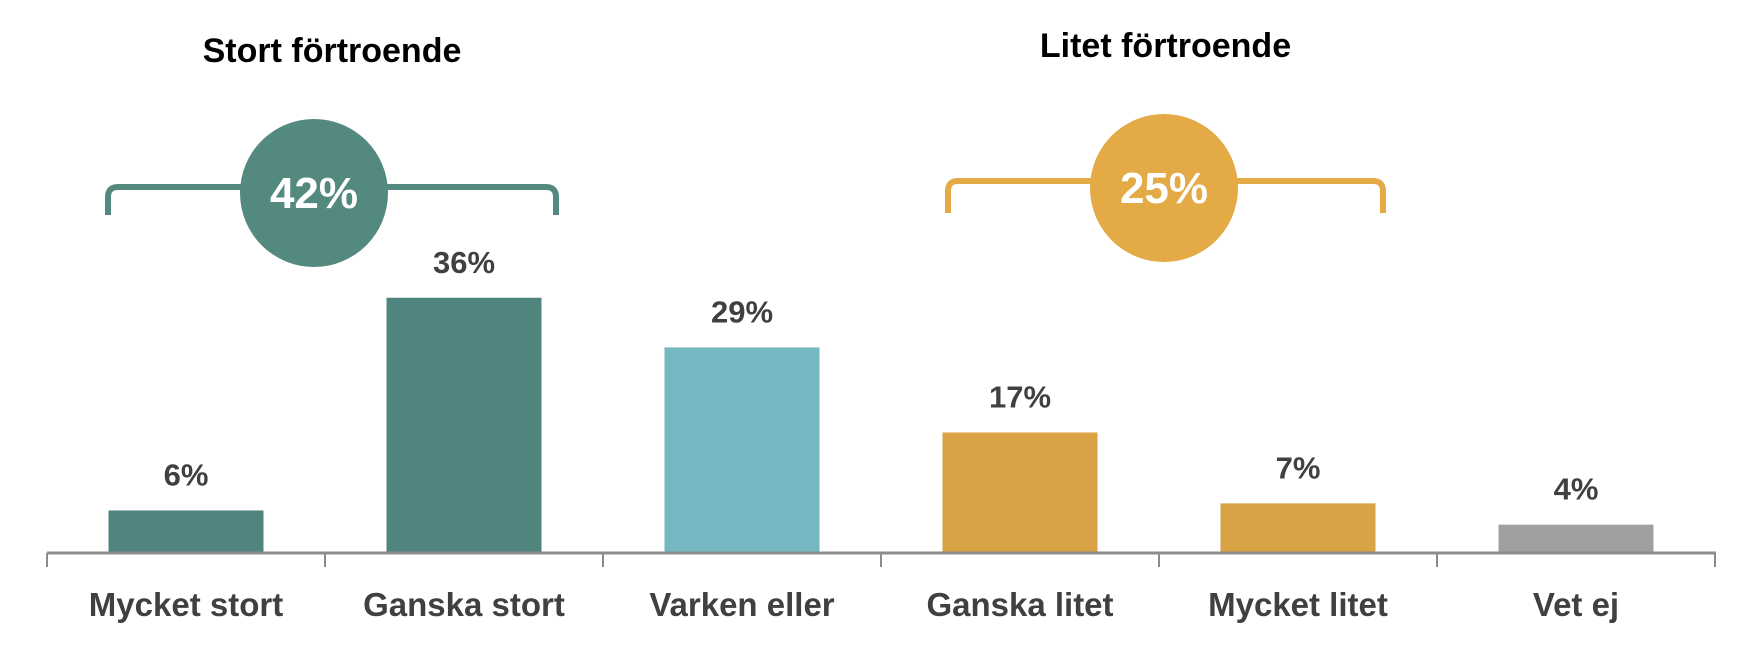  What do you see at coordinates (1298, 604) in the screenshot?
I see `x-tick-label: Mycket litet` at bounding box center [1298, 604].